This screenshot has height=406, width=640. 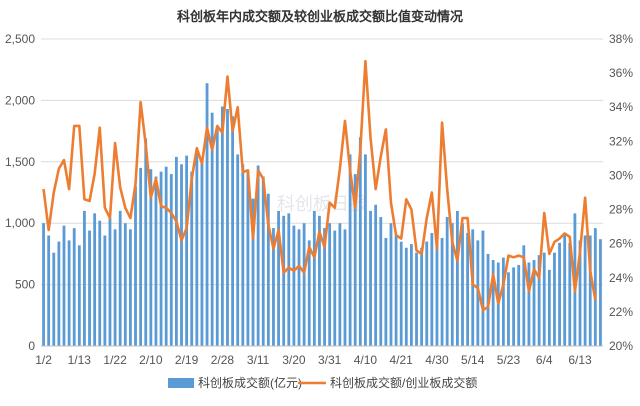 What do you see at coordinates (366, 360) in the screenshot?
I see `x-tick-label: 4/10` at bounding box center [366, 360].